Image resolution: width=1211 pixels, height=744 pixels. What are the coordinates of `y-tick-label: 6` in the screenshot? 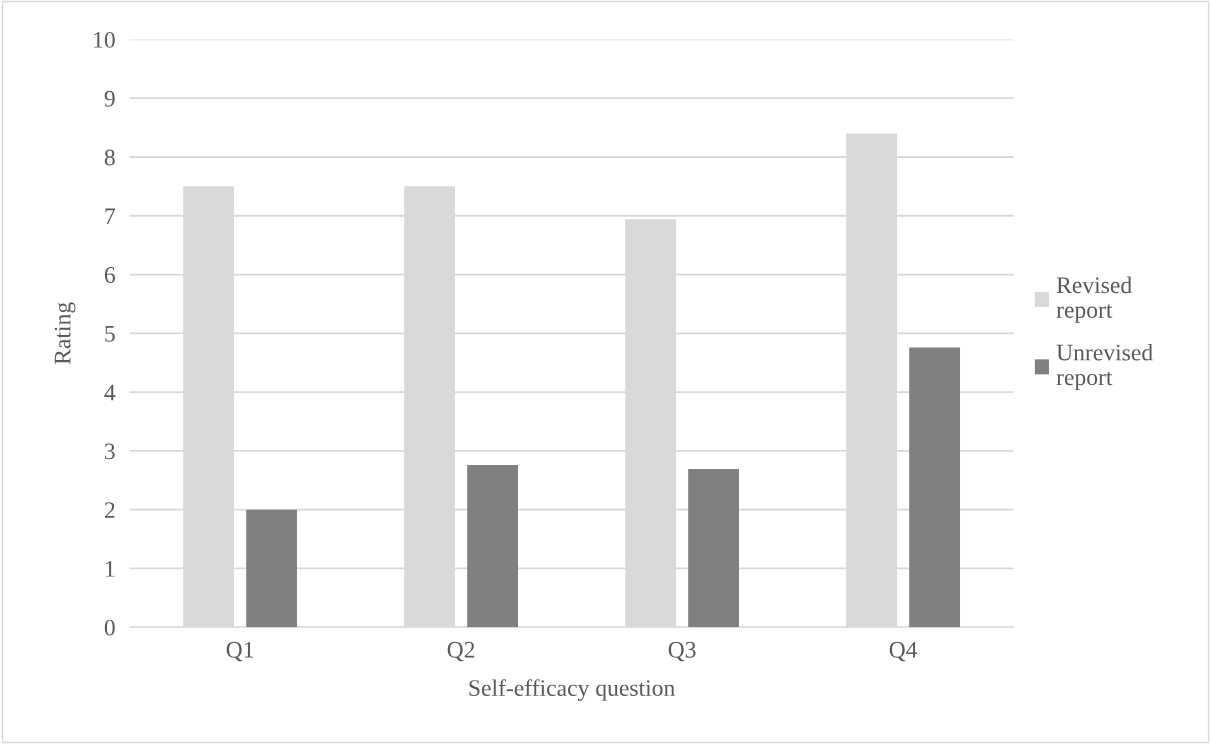 It's located at (109, 275).